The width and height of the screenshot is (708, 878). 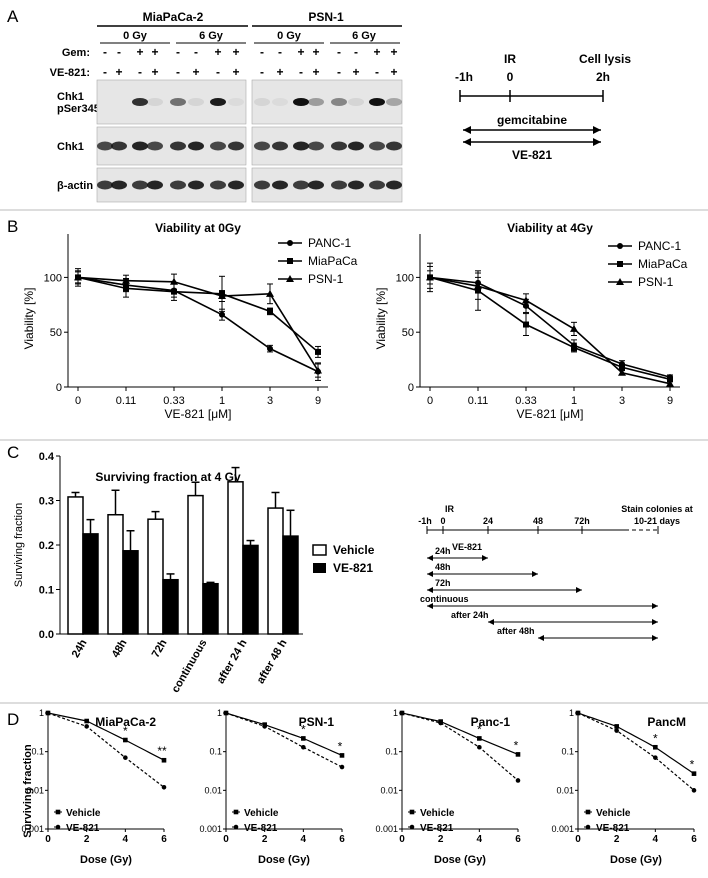 What do you see at coordinates (538, 521) in the screenshot?
I see `timeline-tick-label: 48` at bounding box center [538, 521].